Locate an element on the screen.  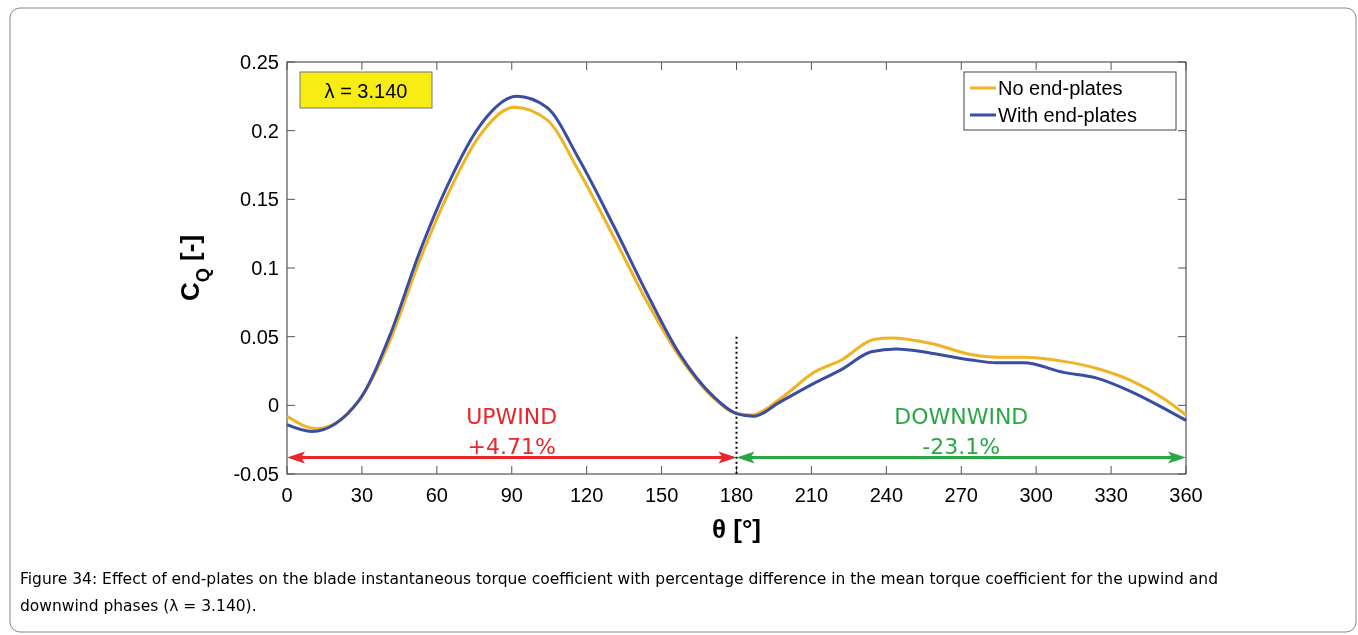
x-tick-label: 330 is located at coordinates (1111, 495).